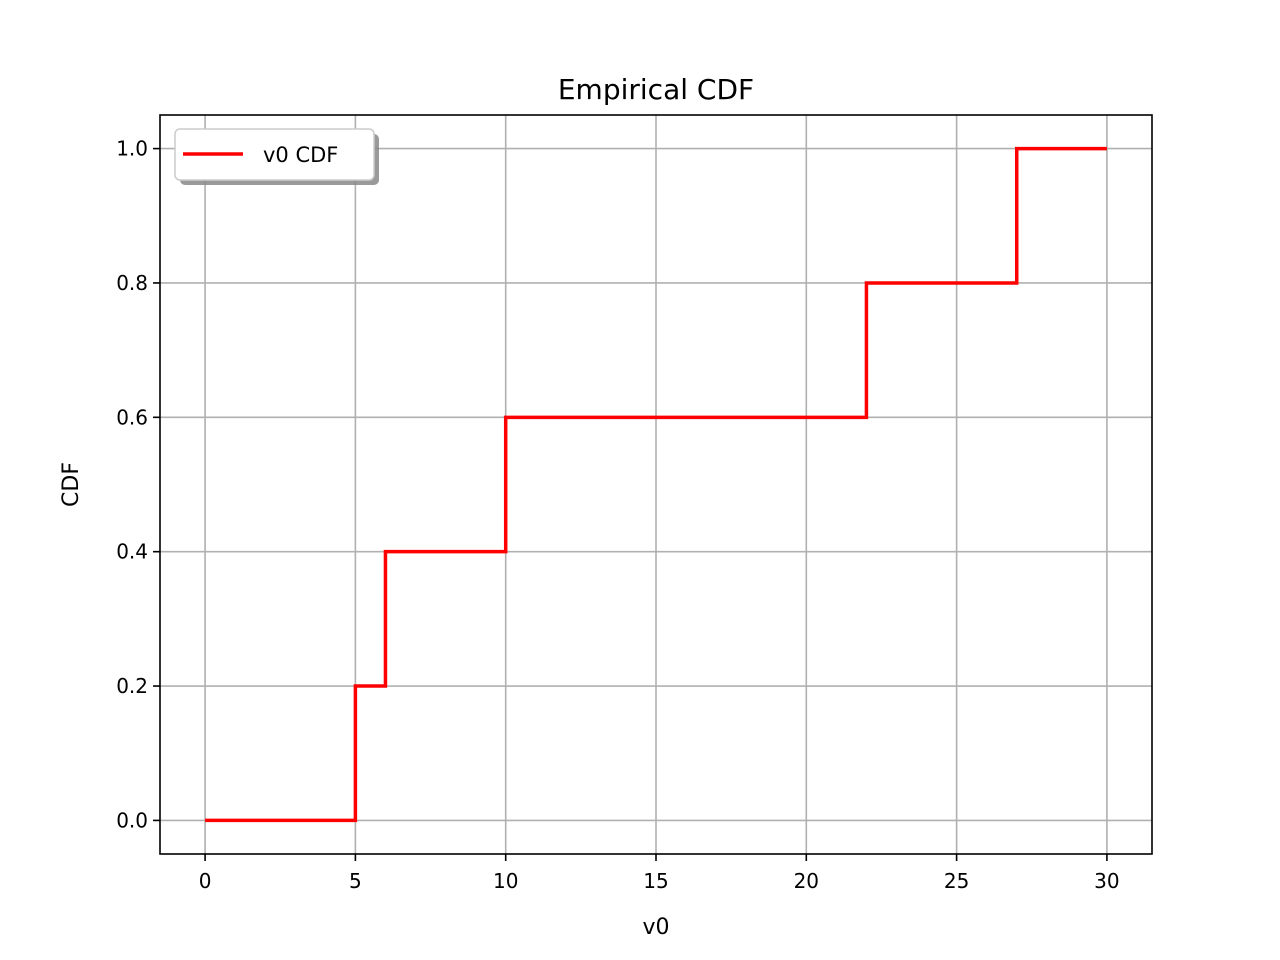 The image size is (1280, 960). Describe the element at coordinates (300, 155) in the screenshot. I see `legend-label-v0-cdf: v0 CDF` at that location.